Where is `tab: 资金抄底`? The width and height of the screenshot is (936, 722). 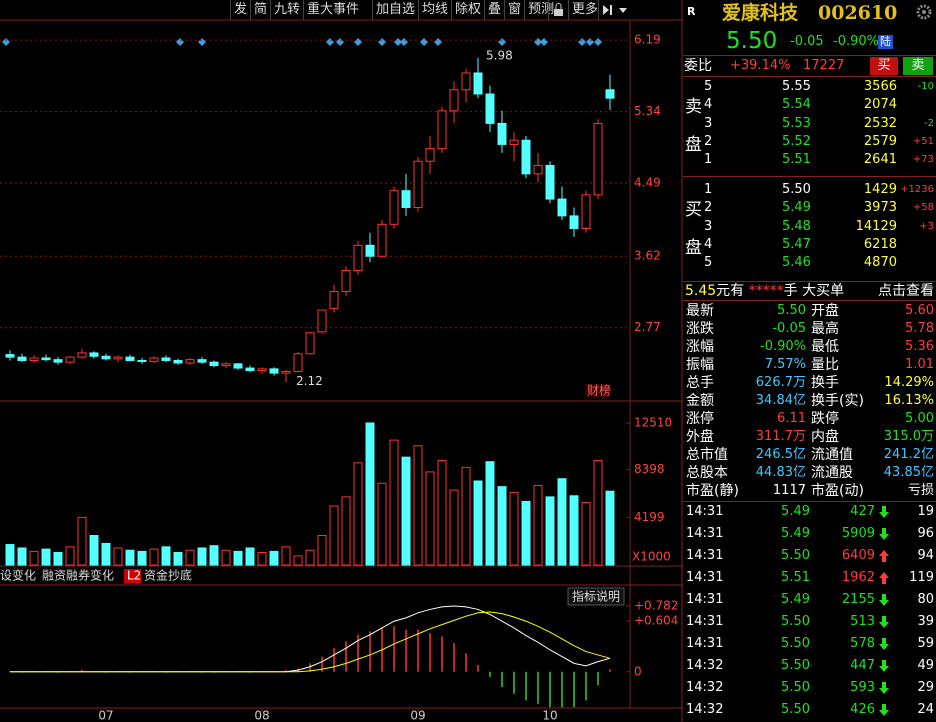
tab: 资金抄底 is located at coordinates (168, 575).